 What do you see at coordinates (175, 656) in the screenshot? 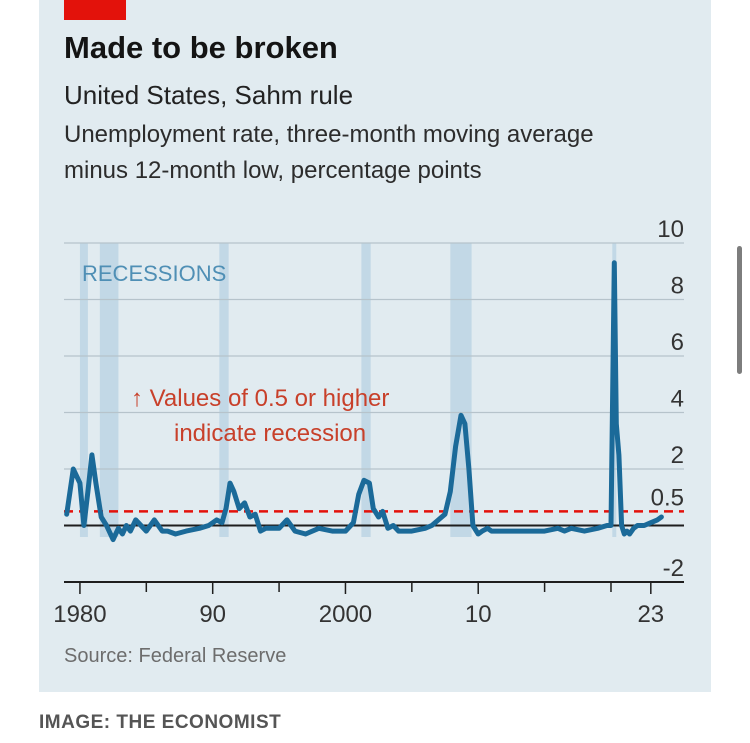
I see `source-note: Source: Federal Reserve` at bounding box center [175, 656].